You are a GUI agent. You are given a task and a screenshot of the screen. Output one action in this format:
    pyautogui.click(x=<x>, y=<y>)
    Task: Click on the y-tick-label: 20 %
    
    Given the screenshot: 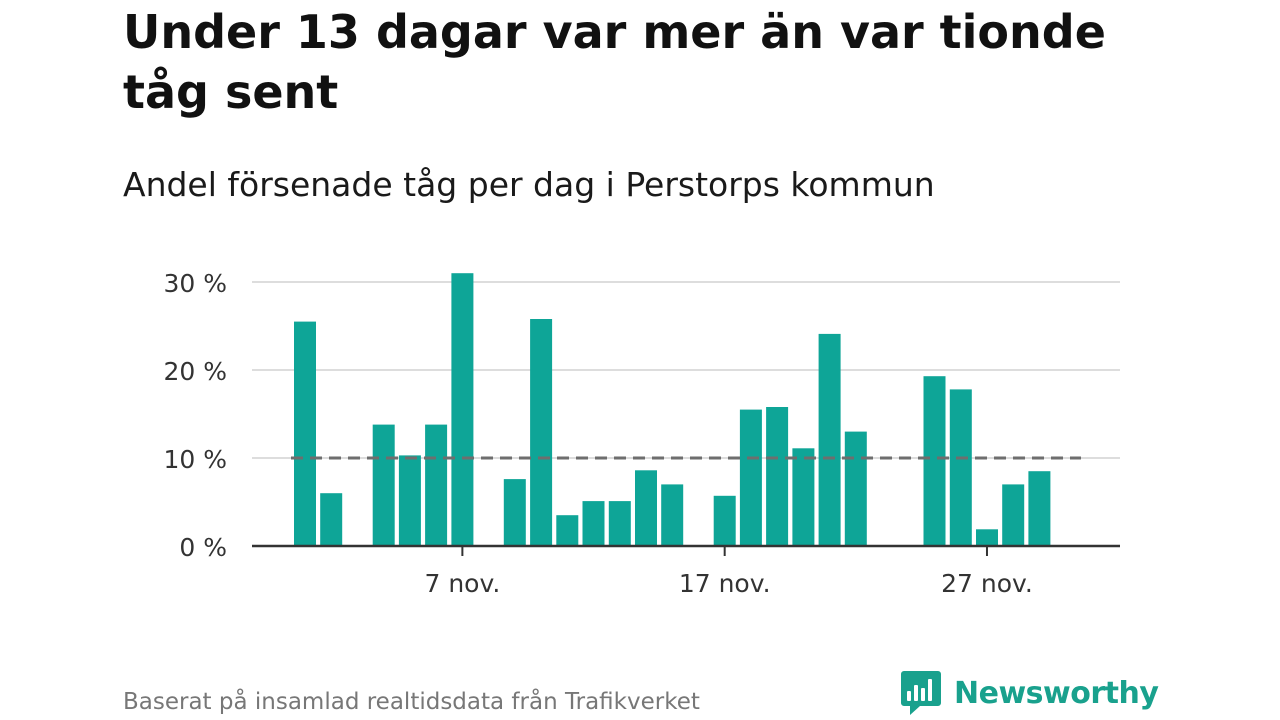 What is the action you would take?
    pyautogui.click(x=195, y=371)
    